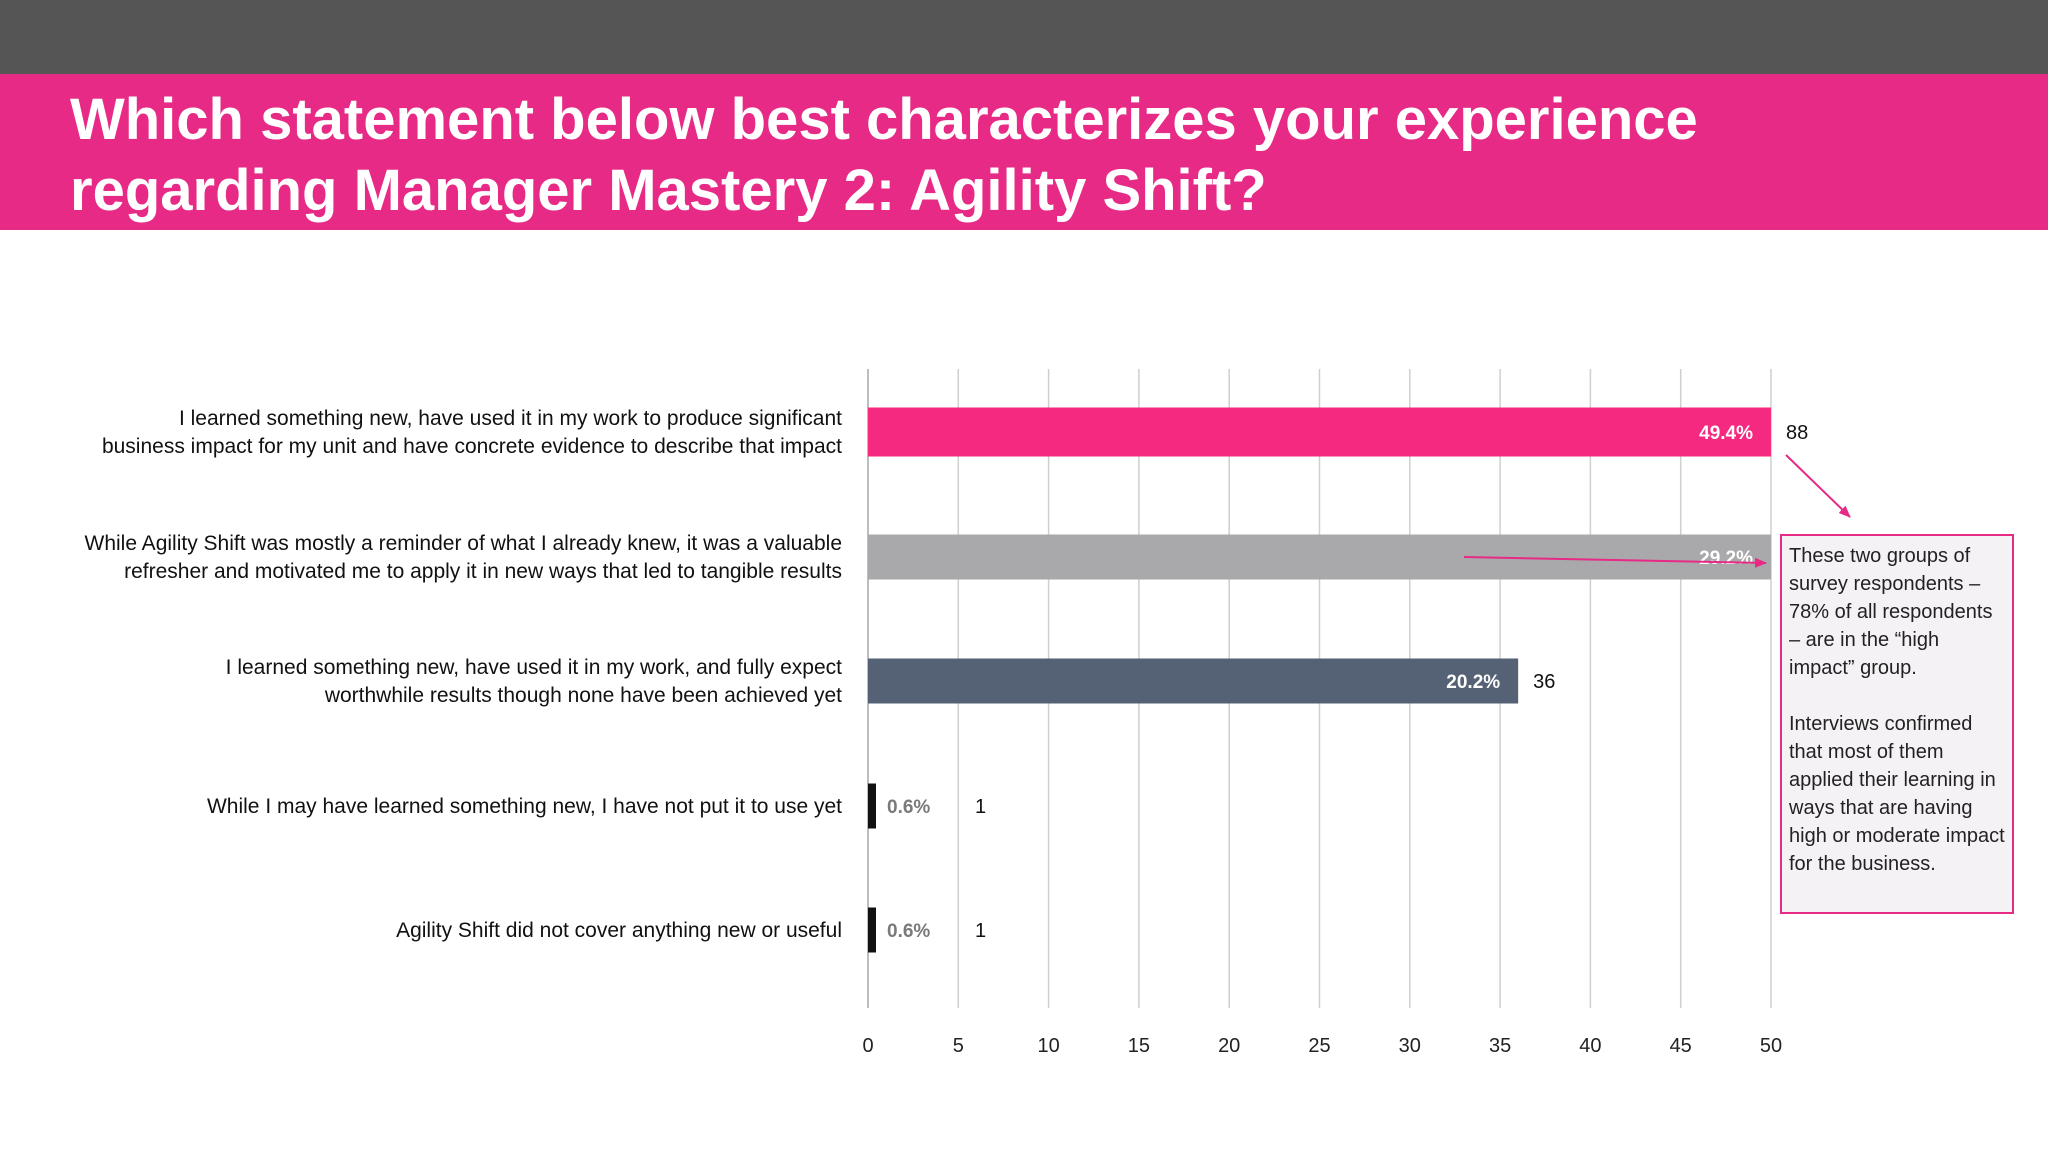 The height and width of the screenshot is (1152, 2048). Describe the element at coordinates (1048, 1046) in the screenshot. I see `x-tick-label: 10` at that location.